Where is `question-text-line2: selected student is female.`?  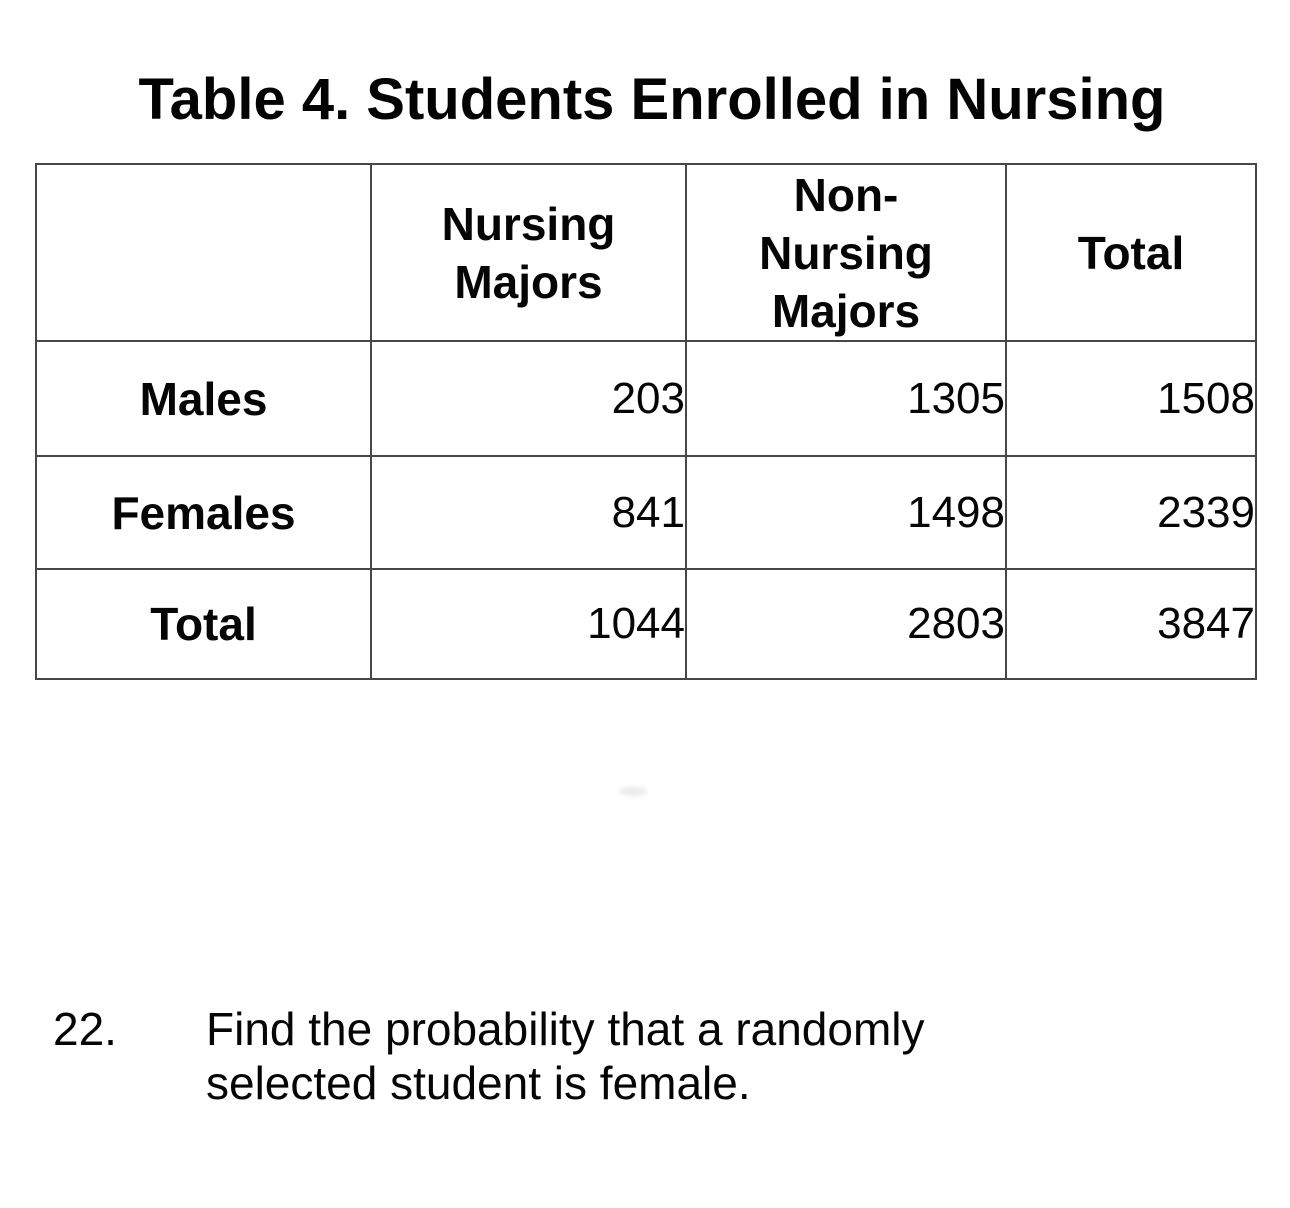 question-text-line2: selected student is female. is located at coordinates (478, 1083).